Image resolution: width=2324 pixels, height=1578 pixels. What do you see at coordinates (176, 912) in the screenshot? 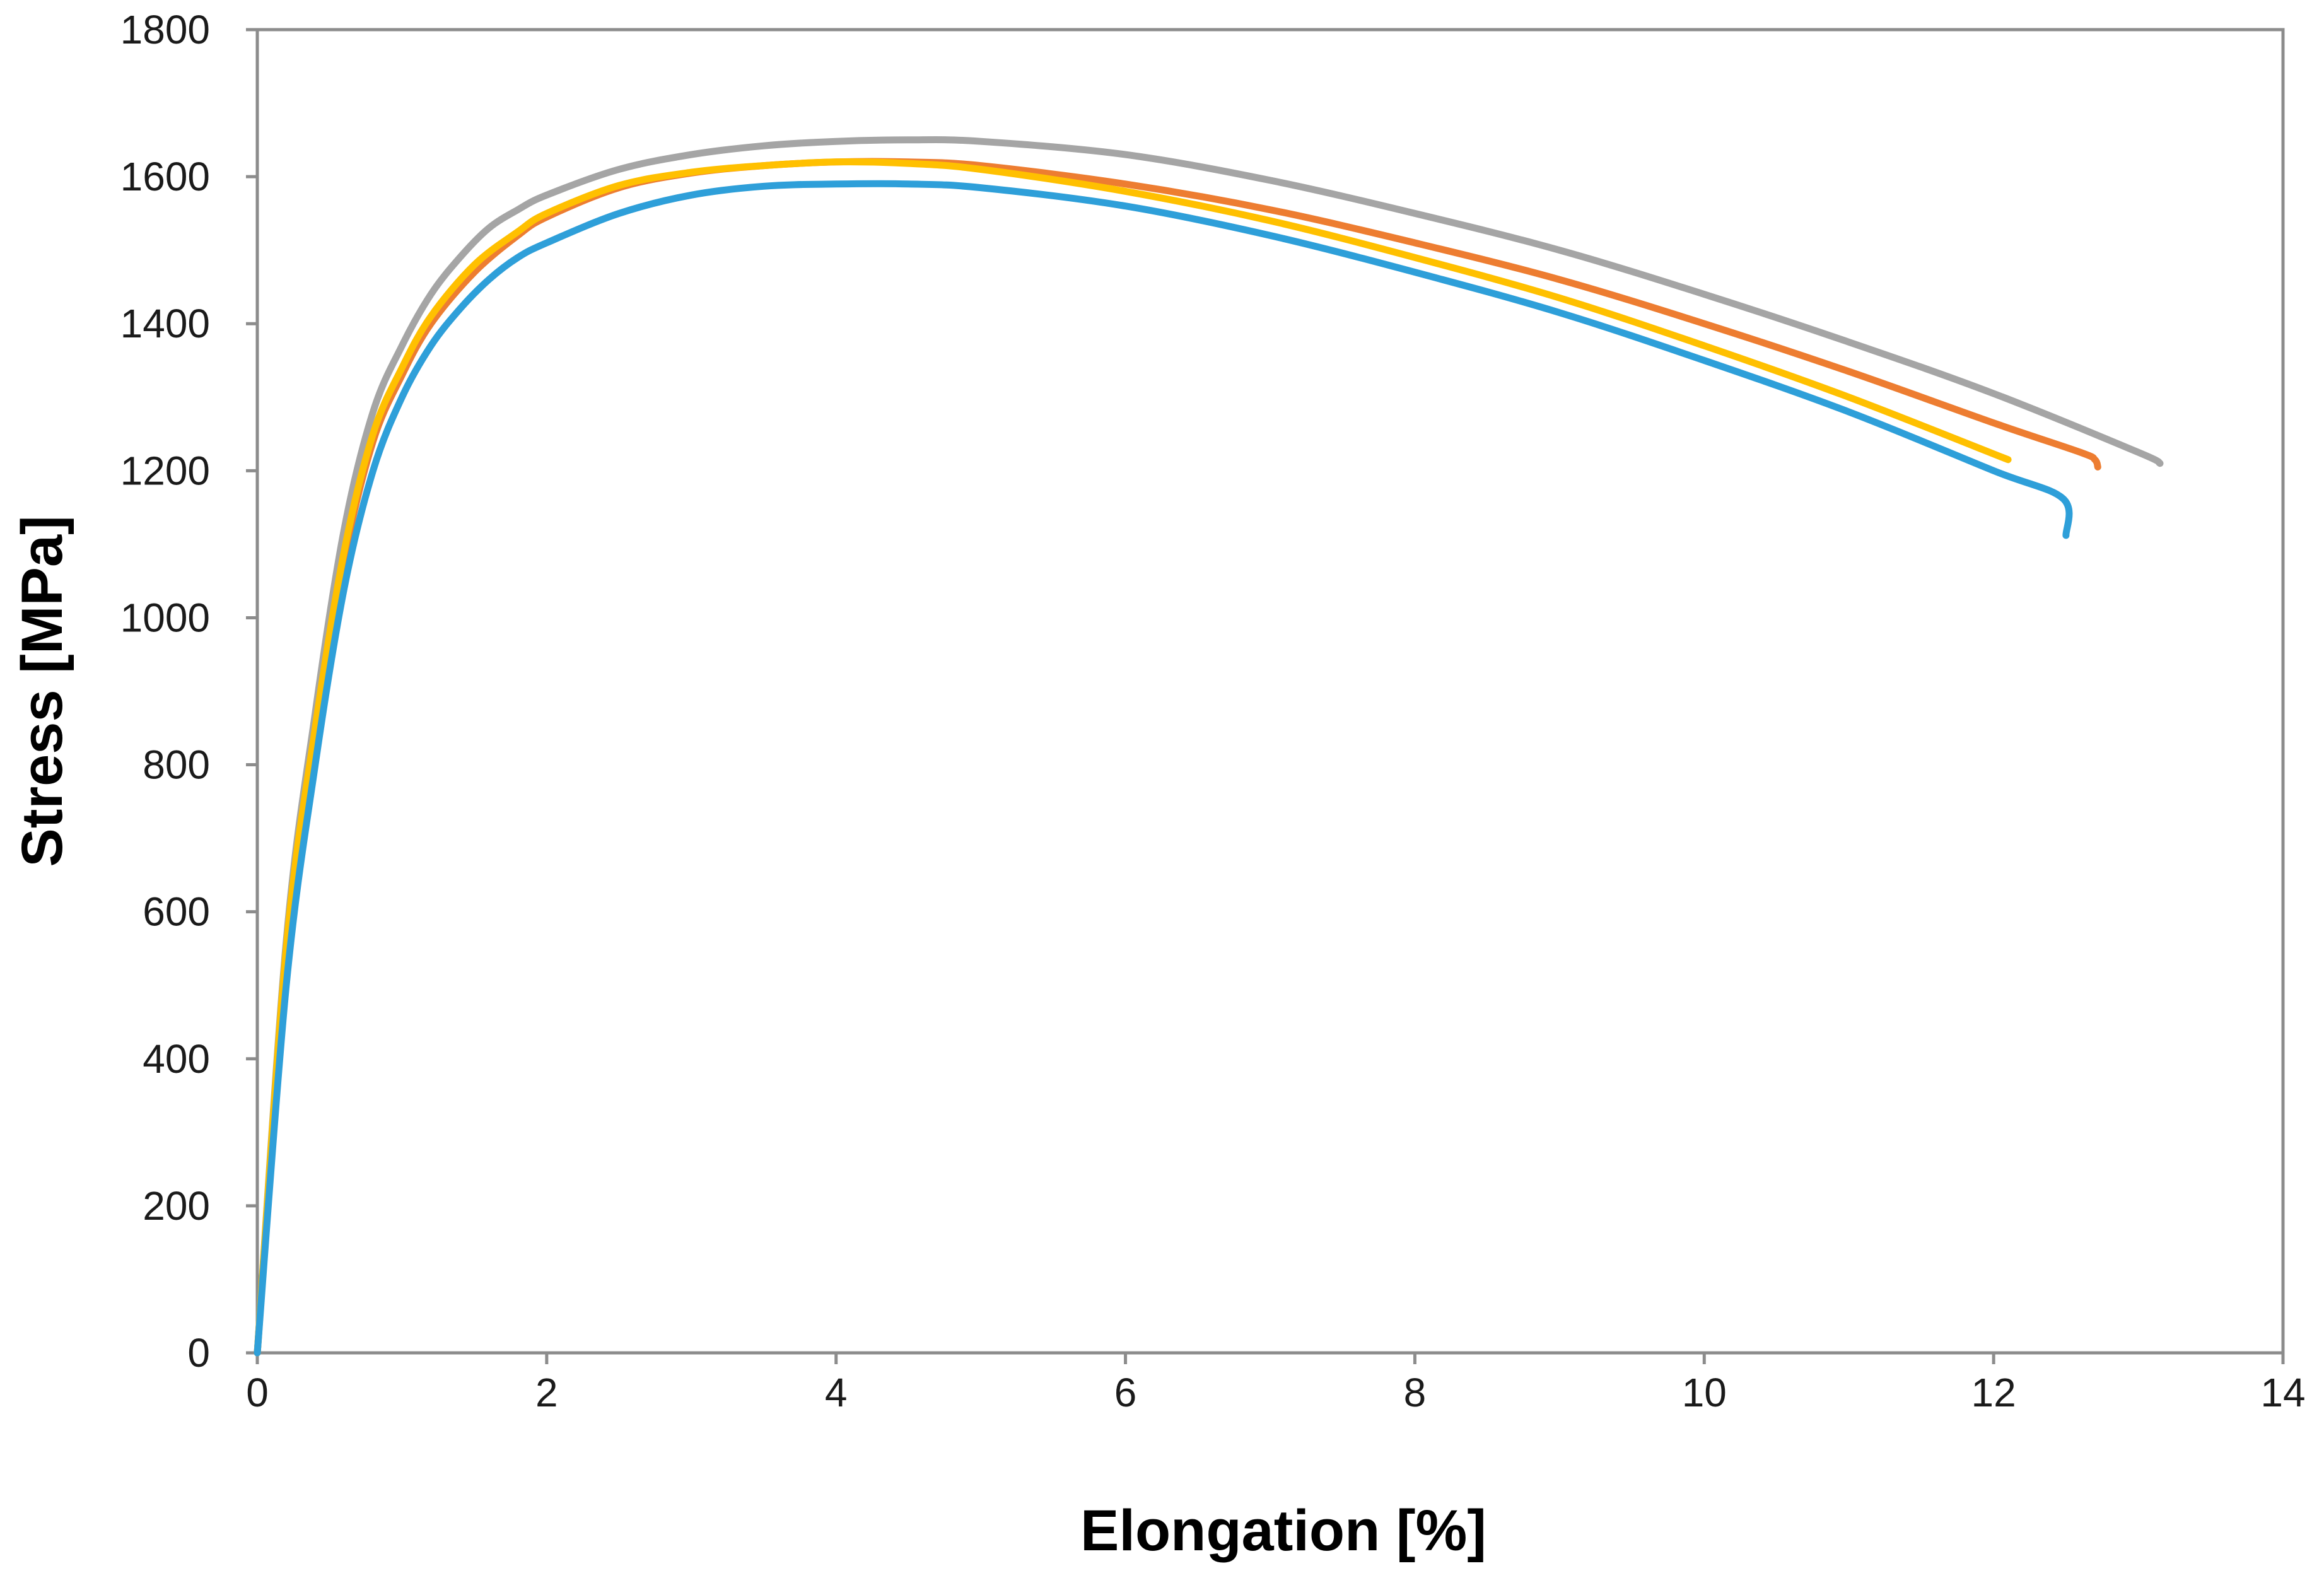
I see `y-tick-label: 600` at bounding box center [176, 912].